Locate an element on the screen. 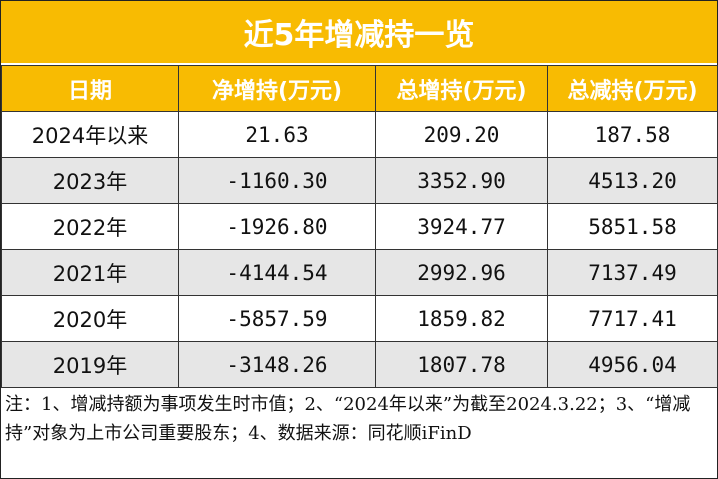 The height and width of the screenshot is (479, 718). header-date: 日期 is located at coordinates (90, 88).